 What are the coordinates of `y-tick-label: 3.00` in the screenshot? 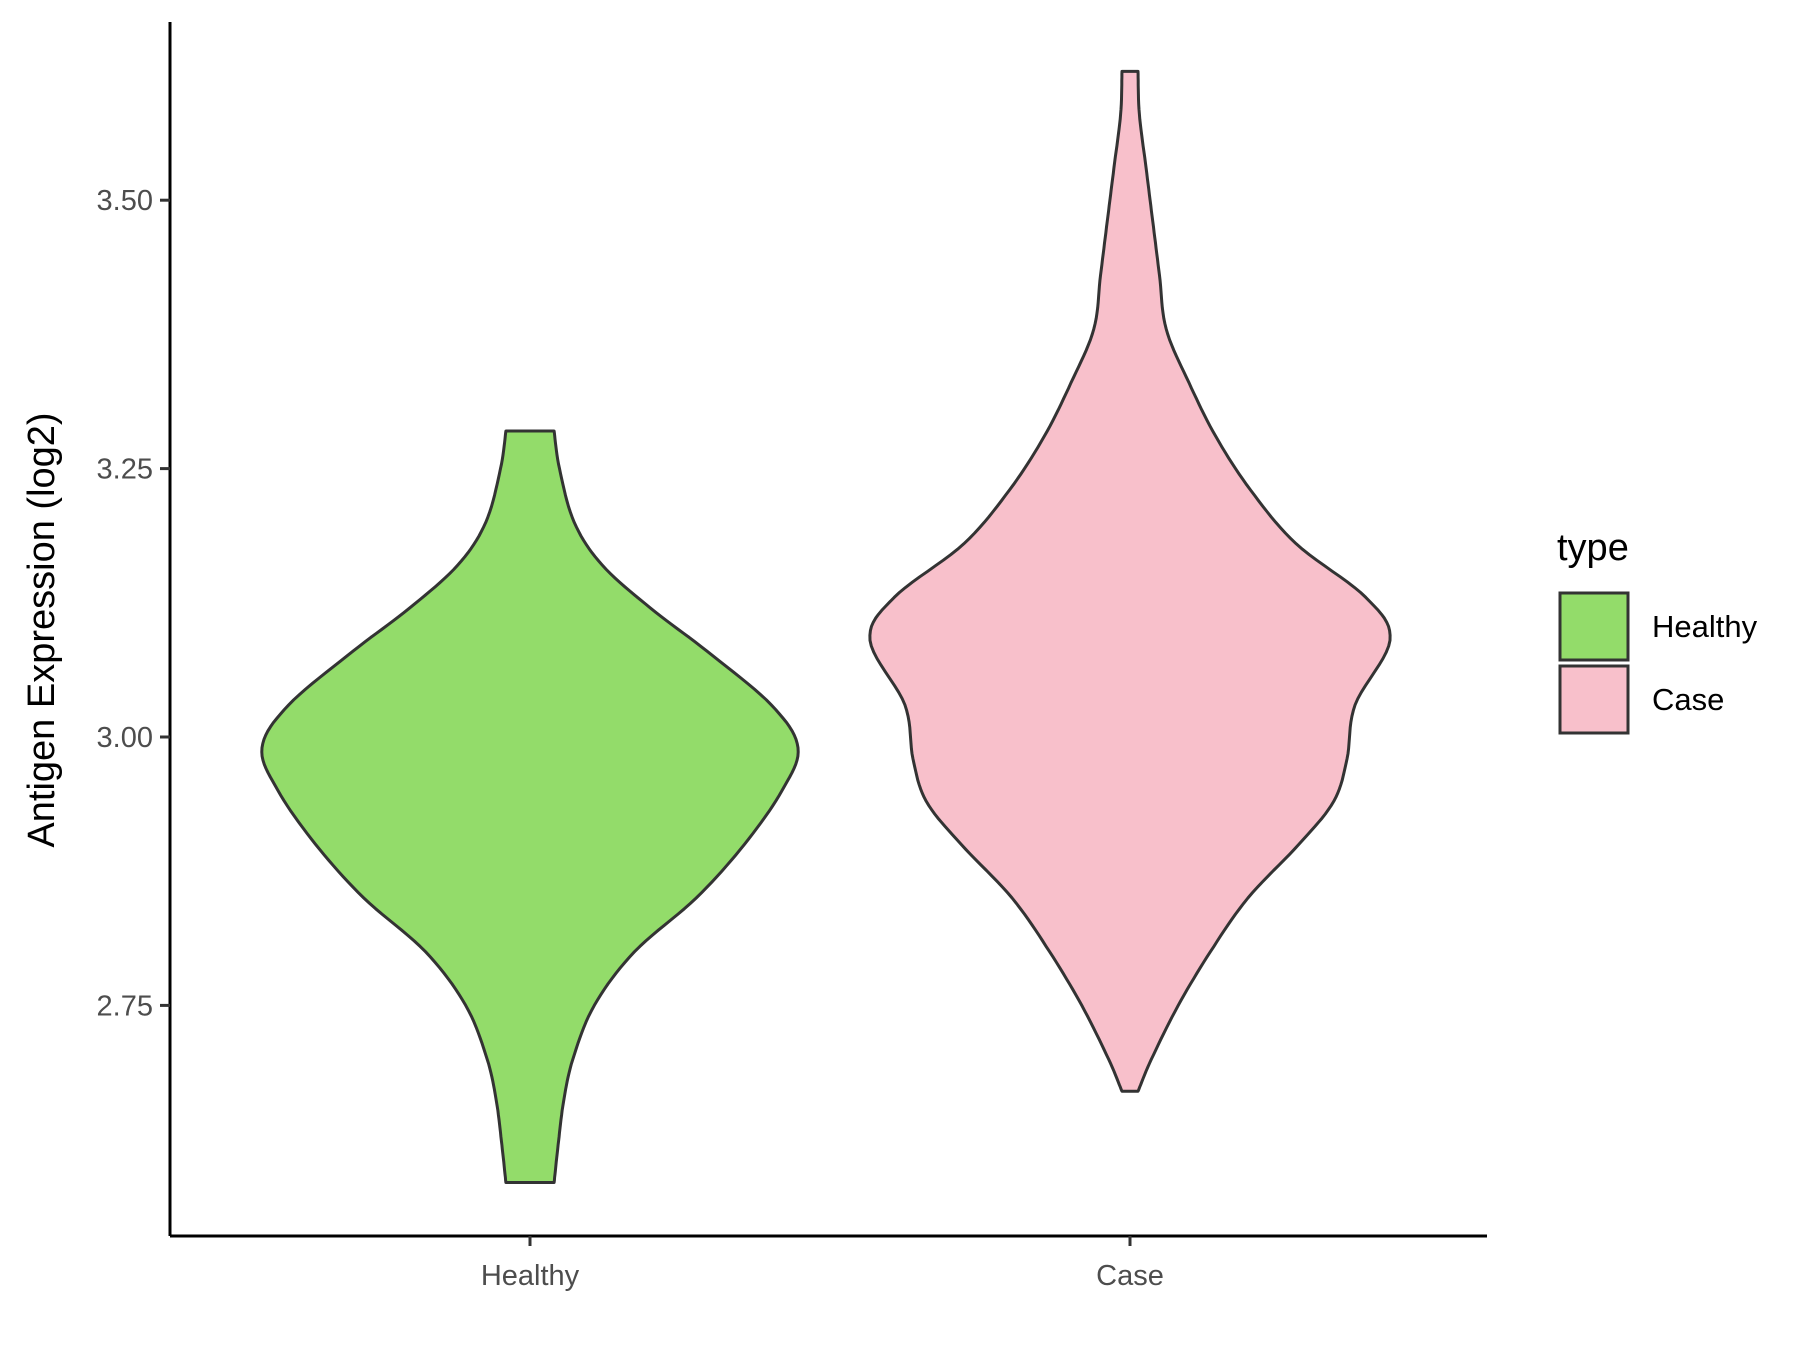 It's located at (125, 738).